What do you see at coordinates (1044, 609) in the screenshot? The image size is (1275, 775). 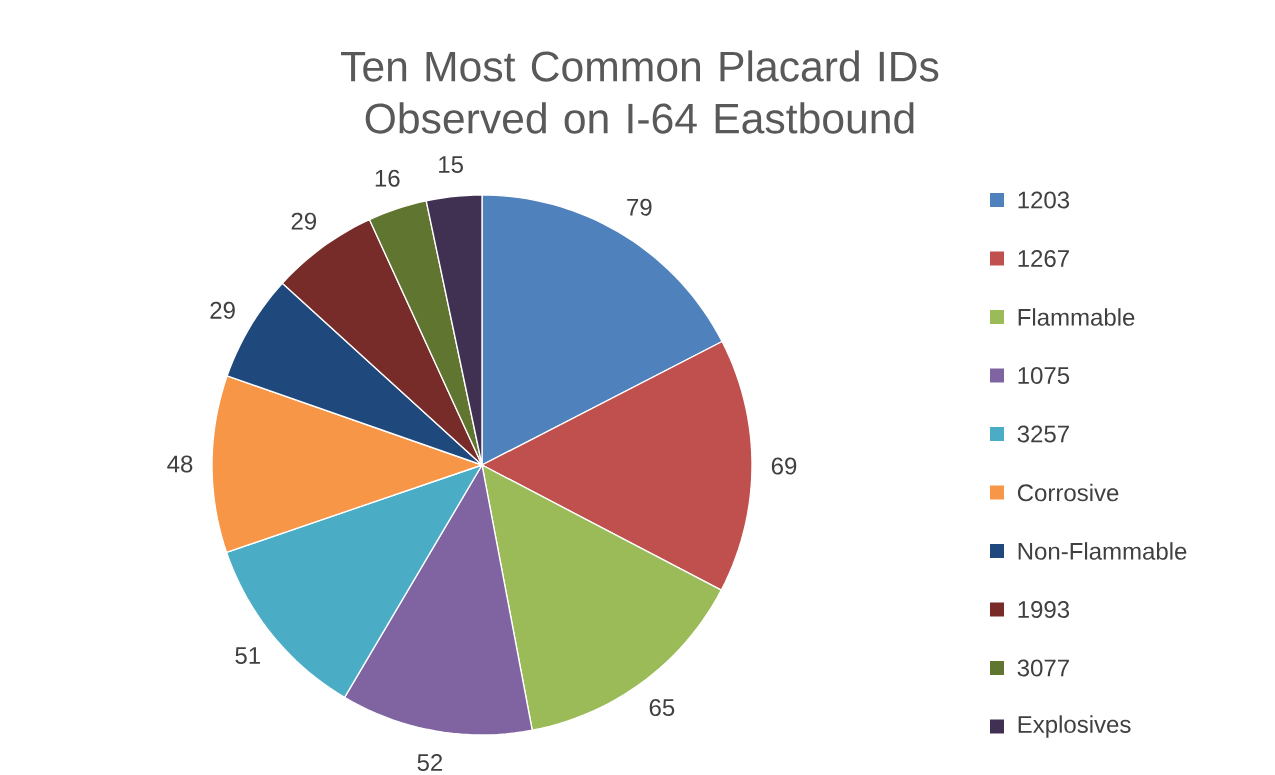 I see `legend-label: 1993` at bounding box center [1044, 609].